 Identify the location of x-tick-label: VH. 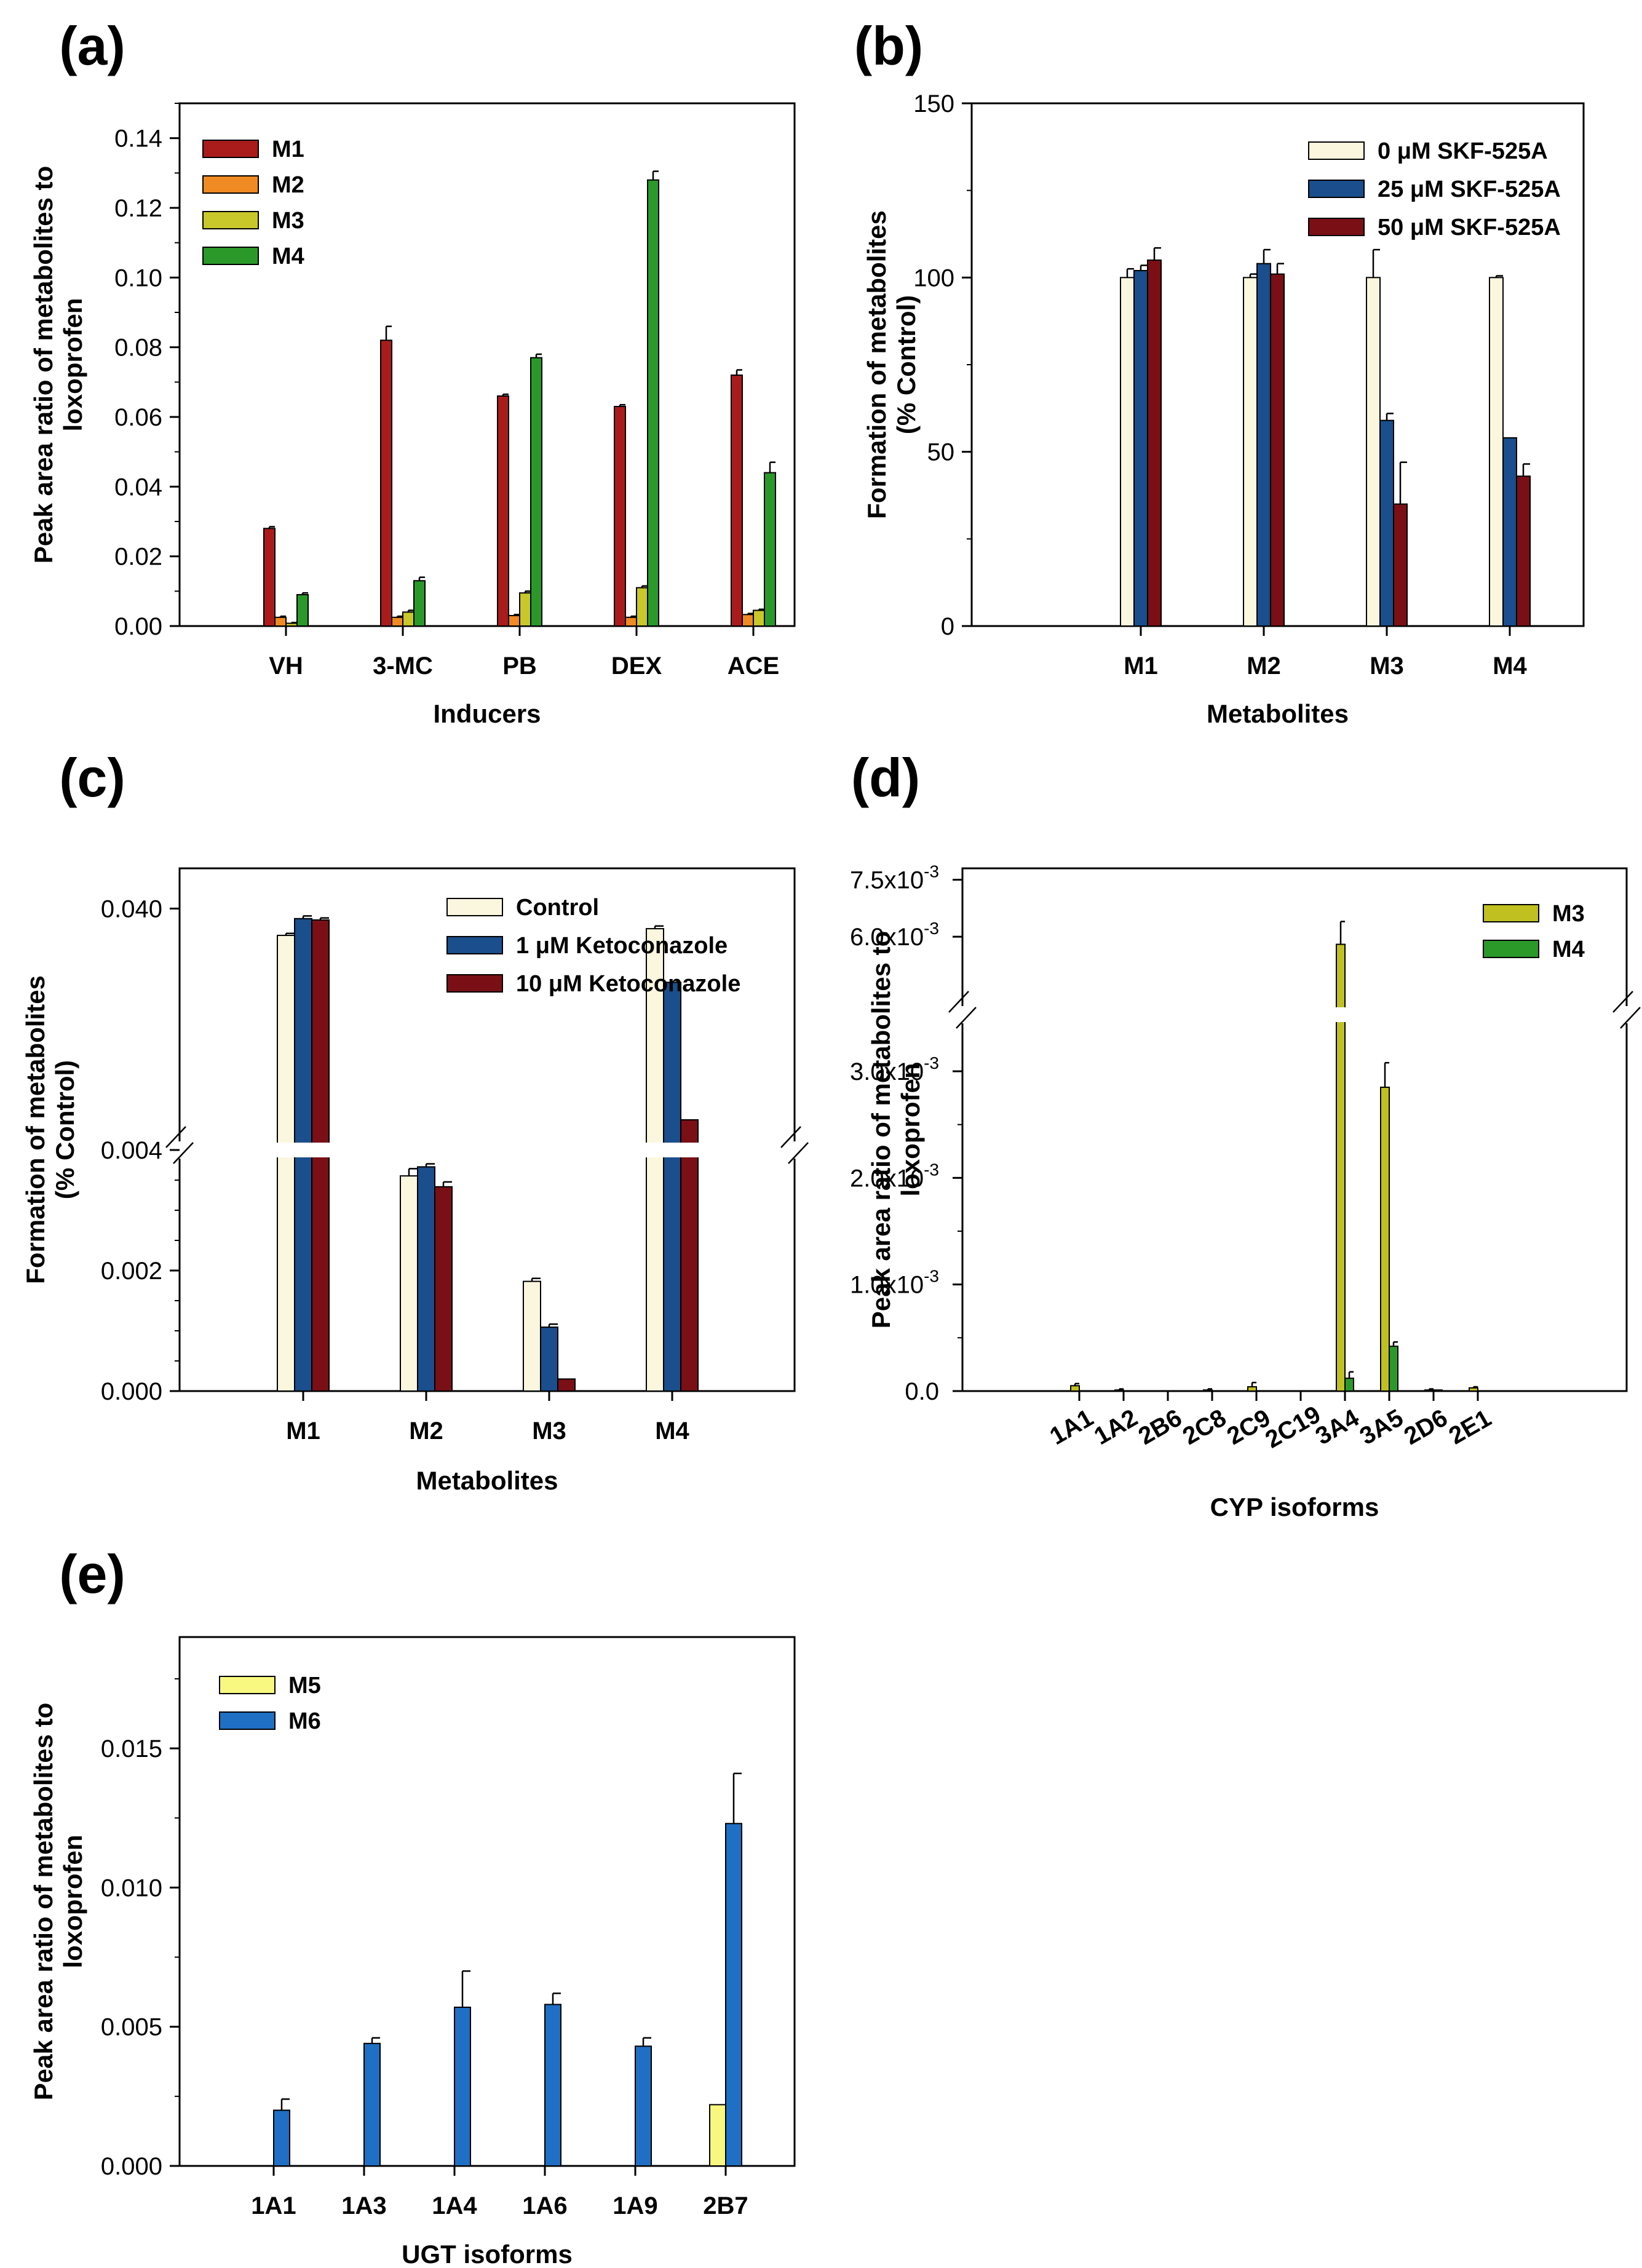
(286, 666).